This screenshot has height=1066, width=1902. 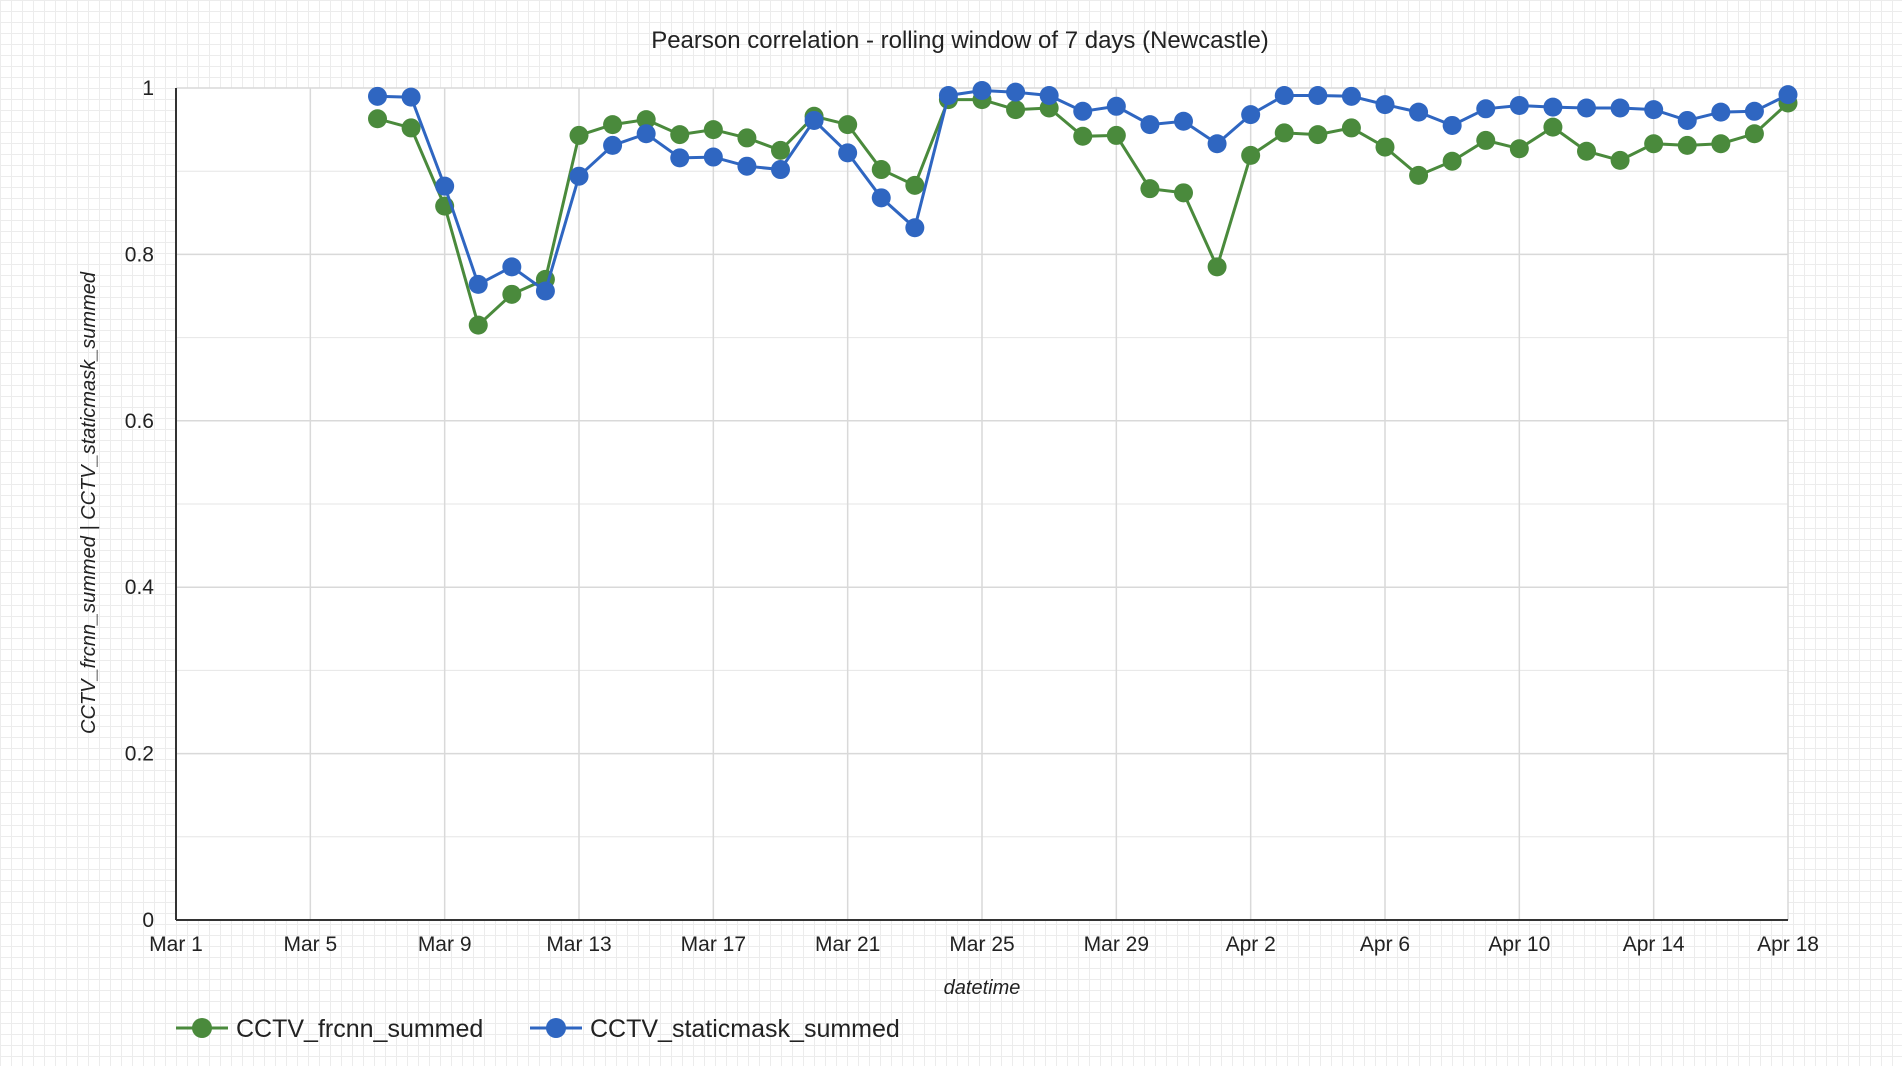 I want to click on x-tick-label: Mar 17, so click(x=713, y=944).